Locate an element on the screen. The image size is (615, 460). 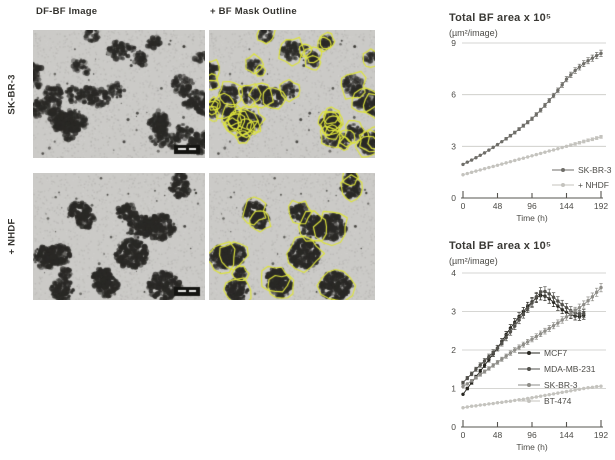
legend-label: + NHDF is located at coordinates (593, 185).